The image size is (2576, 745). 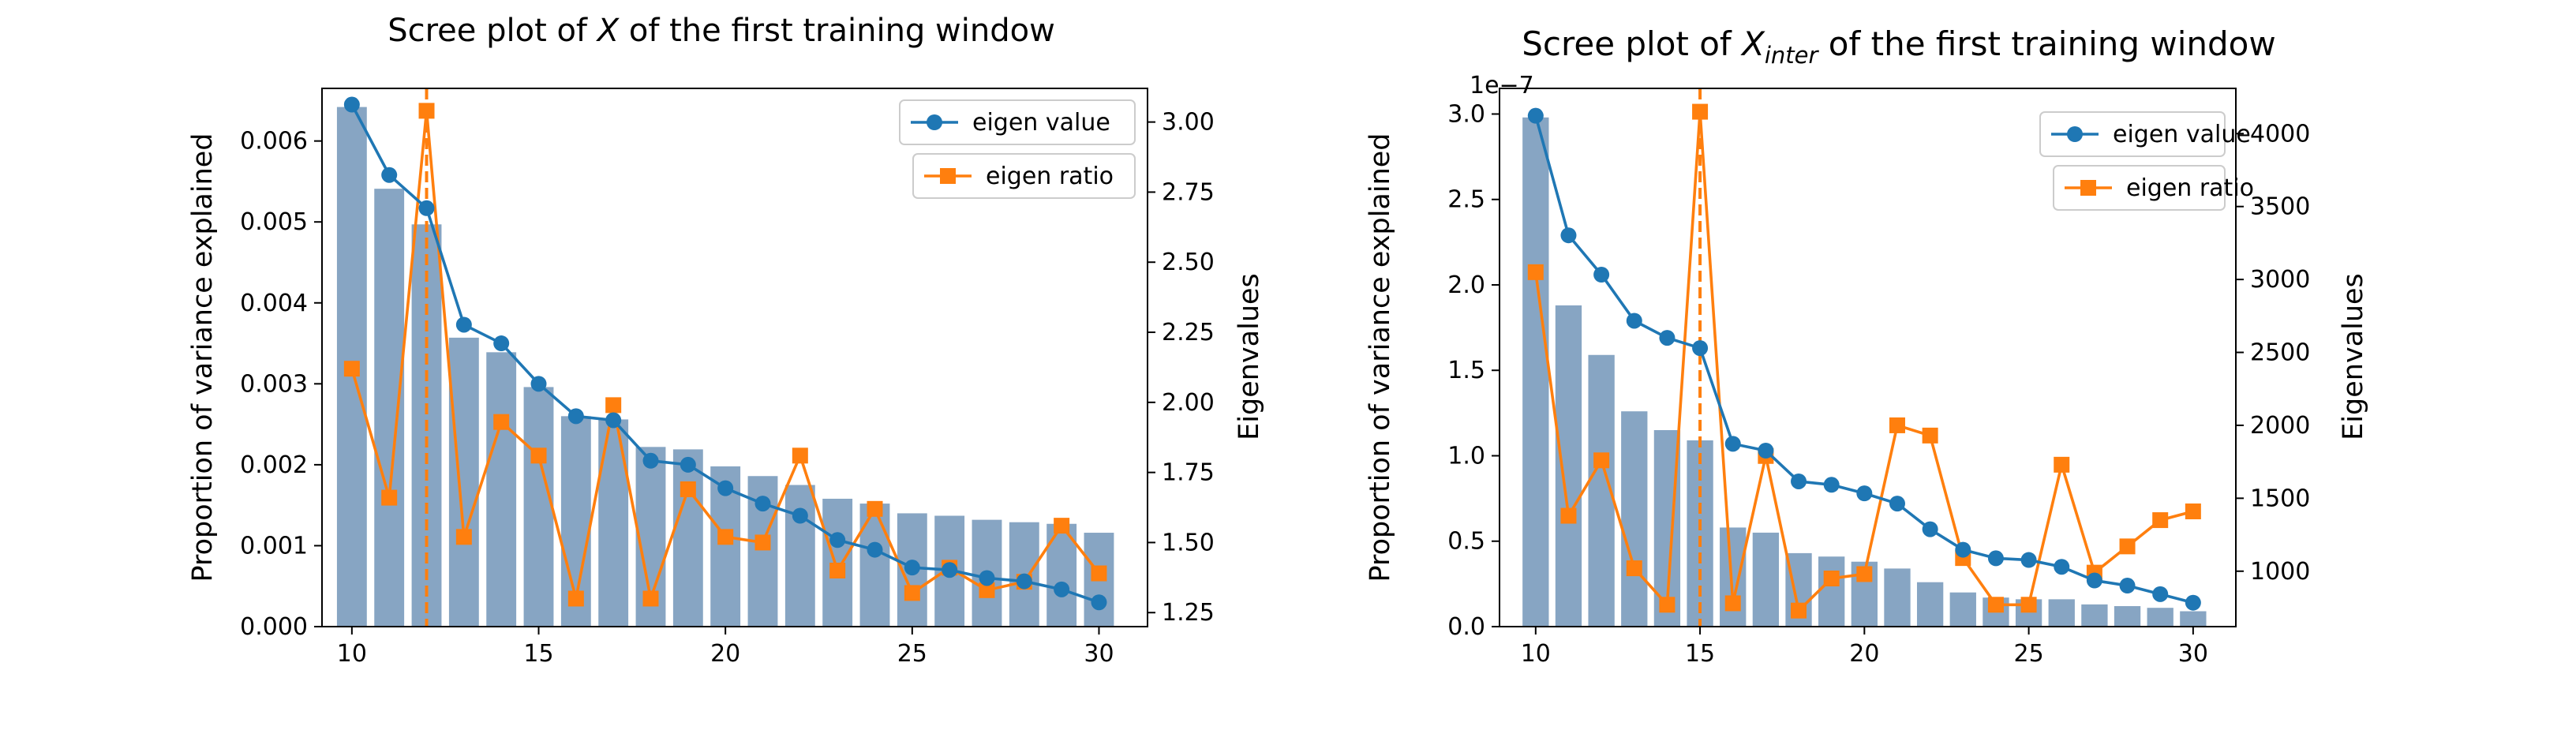 I want to click on y-tick-label-right-1-1: 1.50, so click(x=1188, y=542).